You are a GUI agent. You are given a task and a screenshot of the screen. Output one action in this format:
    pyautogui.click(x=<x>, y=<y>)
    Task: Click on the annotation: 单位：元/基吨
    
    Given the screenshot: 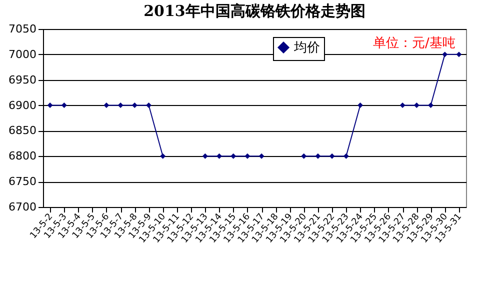 What is the action you would take?
    pyautogui.click(x=414, y=43)
    